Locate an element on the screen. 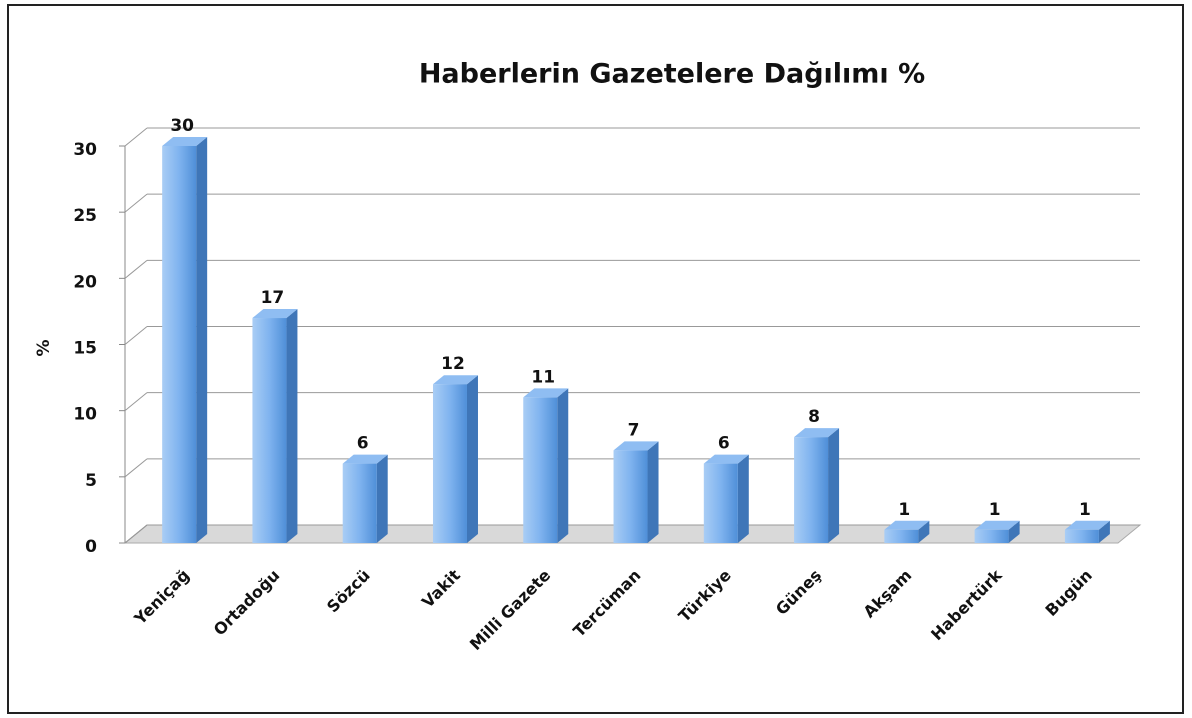 Image resolution: width=1192 pixels, height=718 pixels. value-label: 7 is located at coordinates (634, 430).